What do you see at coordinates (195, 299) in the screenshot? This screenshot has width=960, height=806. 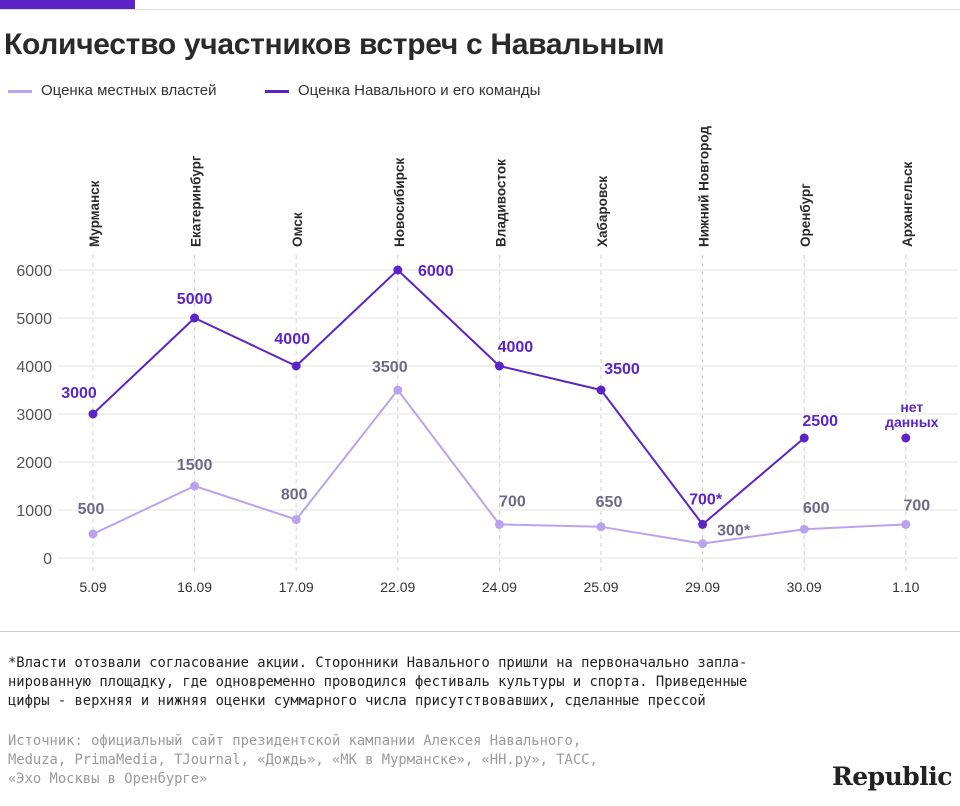 I see `data-label: 5000` at bounding box center [195, 299].